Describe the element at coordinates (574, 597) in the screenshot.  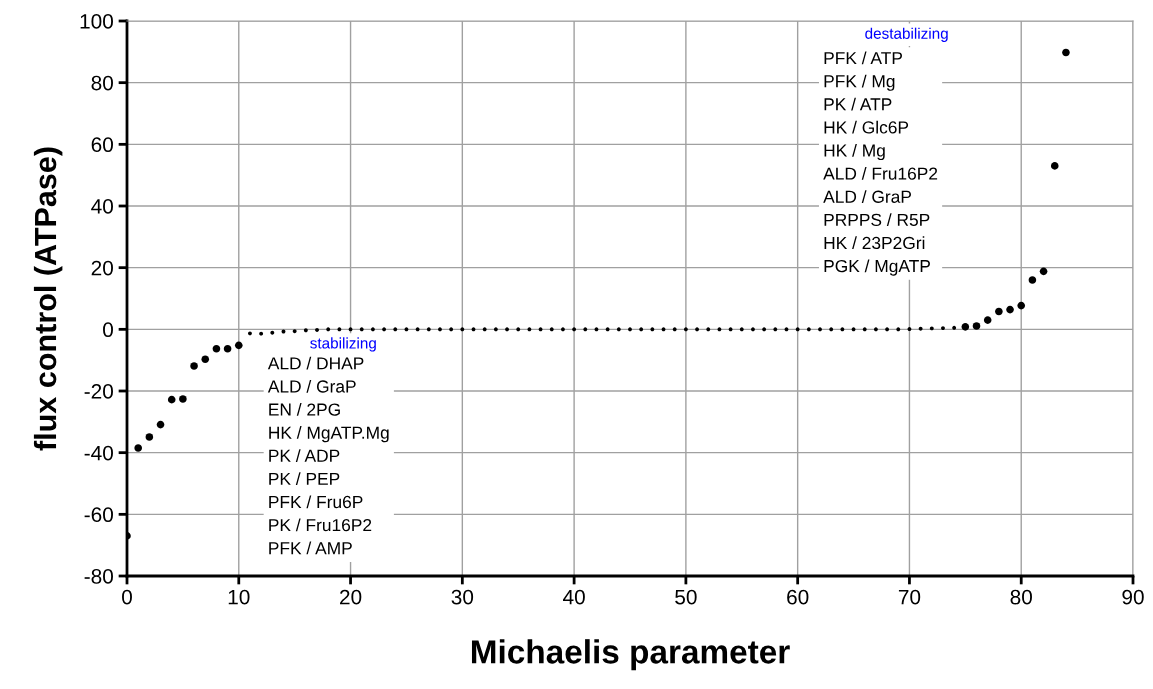
I see `x-tick-label: 40` at that location.